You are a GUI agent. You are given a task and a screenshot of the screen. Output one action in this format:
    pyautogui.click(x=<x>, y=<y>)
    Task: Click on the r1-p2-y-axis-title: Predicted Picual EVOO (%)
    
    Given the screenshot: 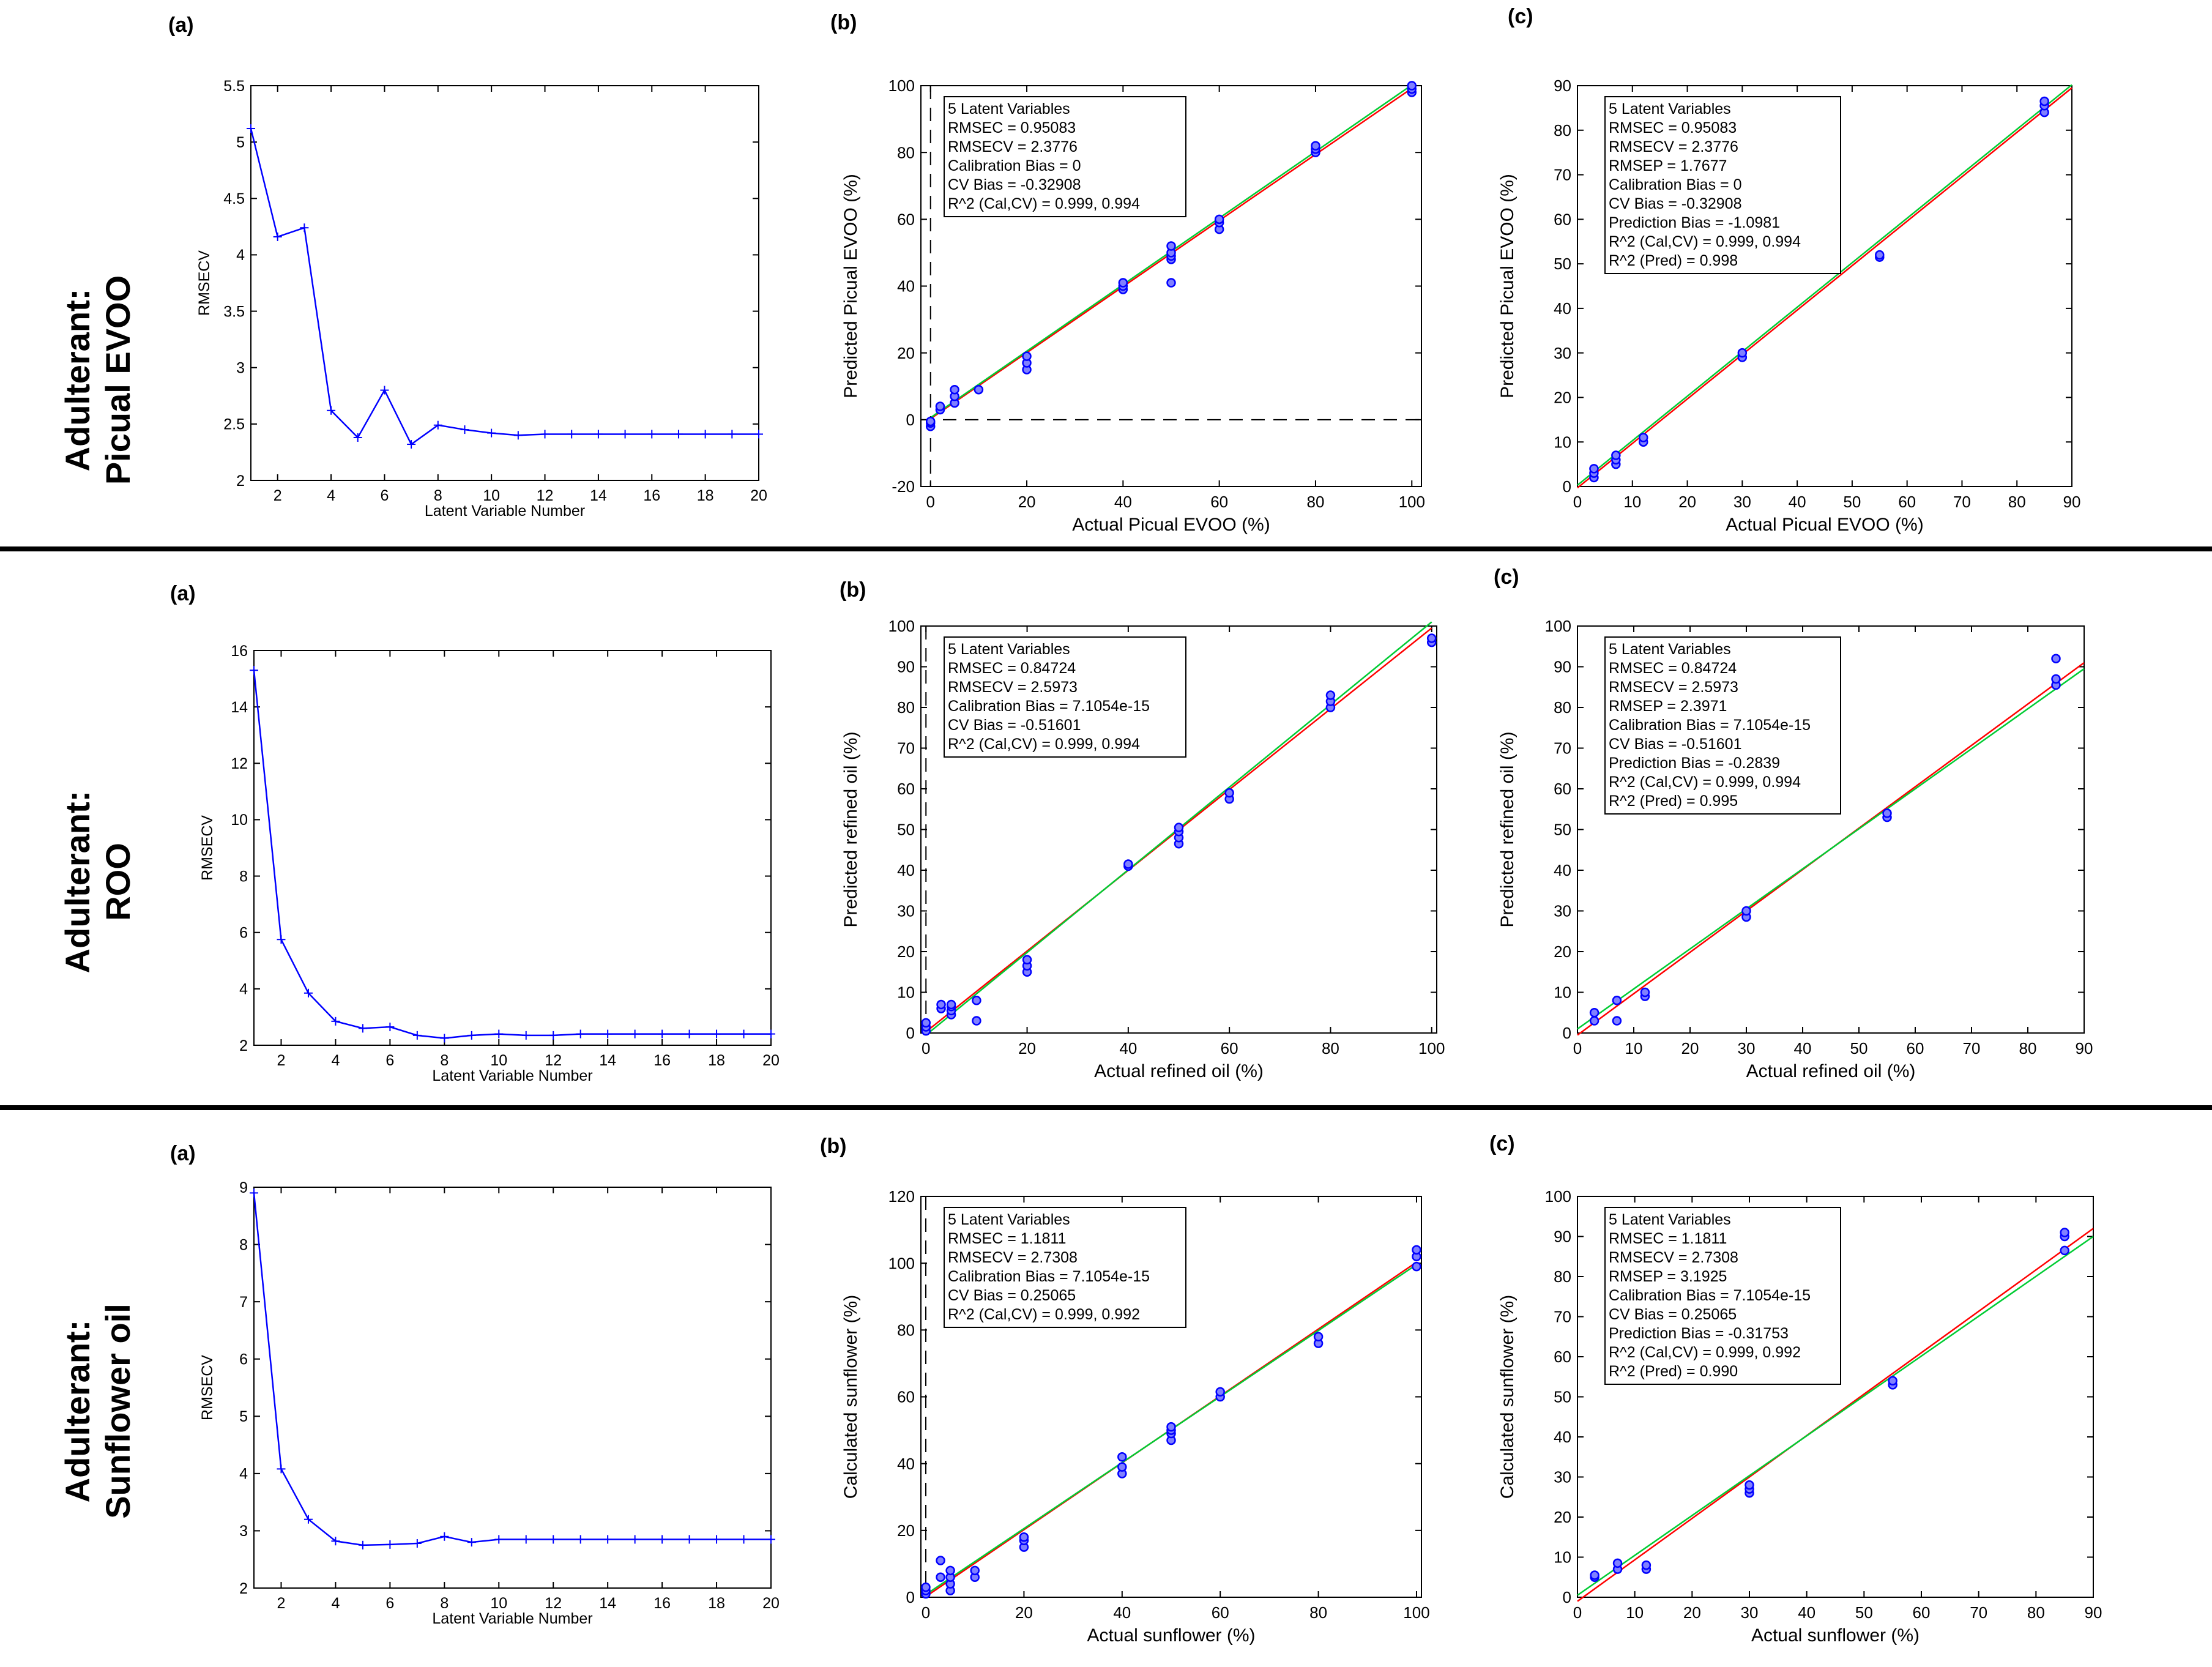 What is the action you would take?
    pyautogui.click(x=851, y=286)
    